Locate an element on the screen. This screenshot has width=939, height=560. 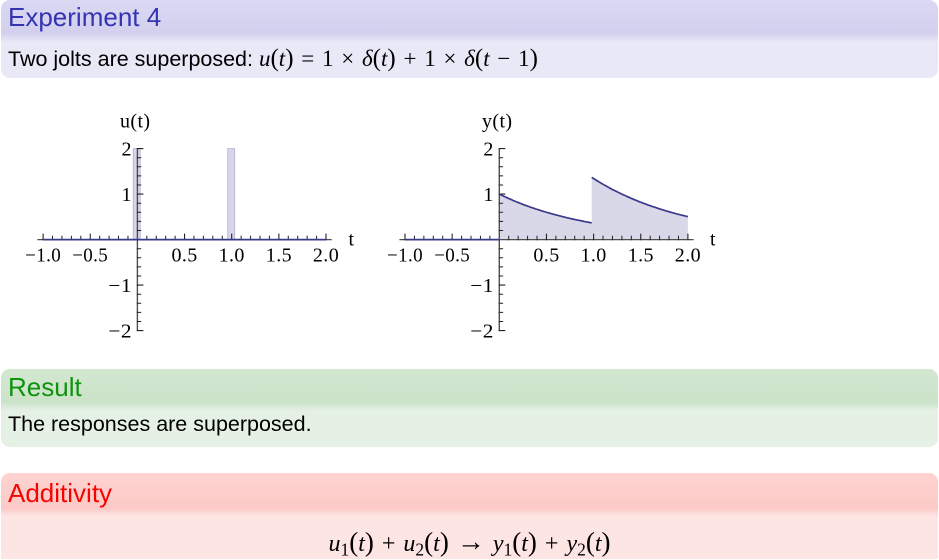
svg-text: u(t) is located at coordinates (135, 122).